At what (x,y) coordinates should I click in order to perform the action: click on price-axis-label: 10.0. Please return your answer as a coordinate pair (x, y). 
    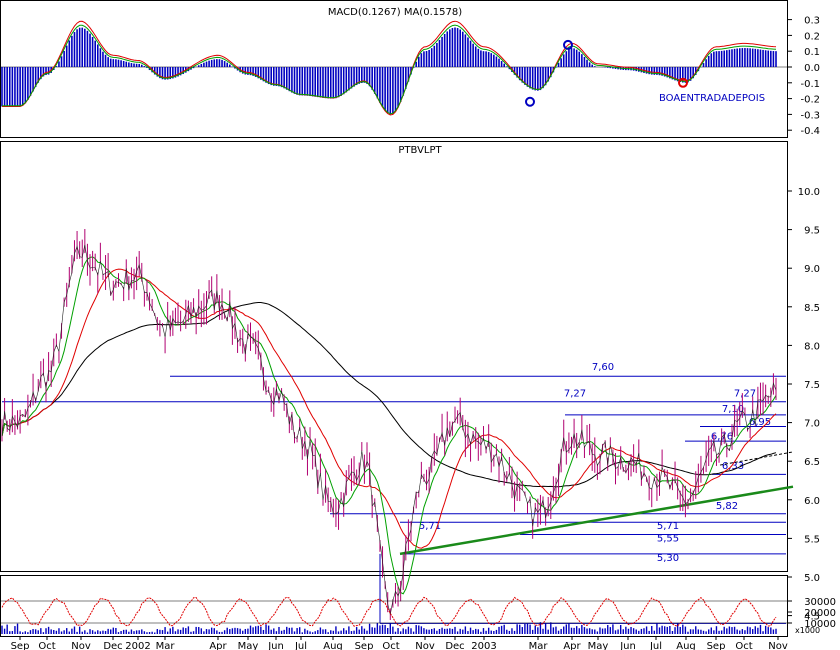
    Looking at the image, I should click on (809, 192).